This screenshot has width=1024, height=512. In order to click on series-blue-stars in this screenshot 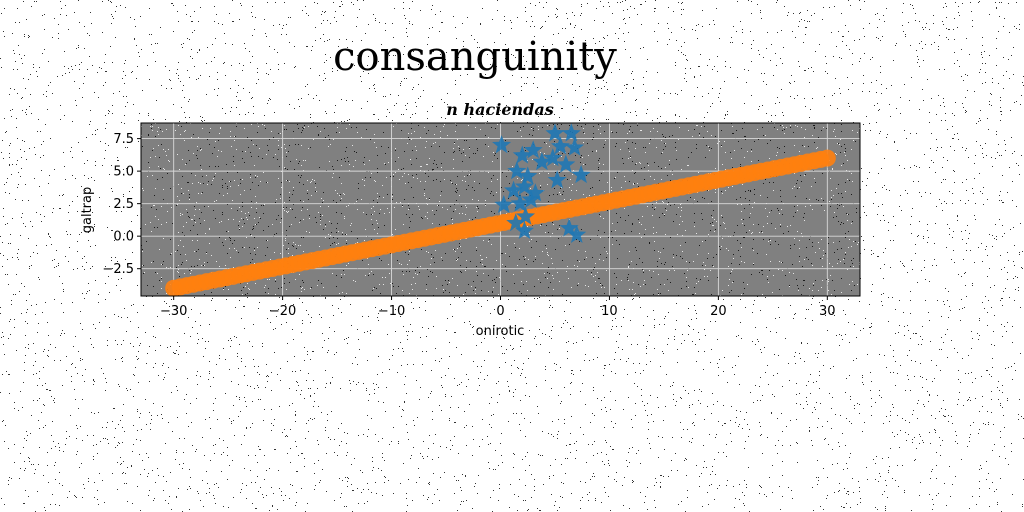, I will do `click(541, 183)`.